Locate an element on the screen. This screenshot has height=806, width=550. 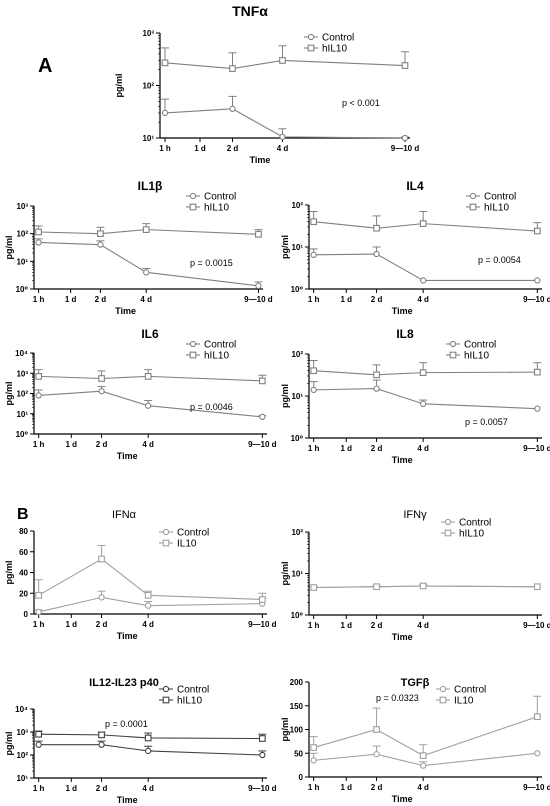
x-tick-label-il1b: 1 h is located at coordinates (39, 299).